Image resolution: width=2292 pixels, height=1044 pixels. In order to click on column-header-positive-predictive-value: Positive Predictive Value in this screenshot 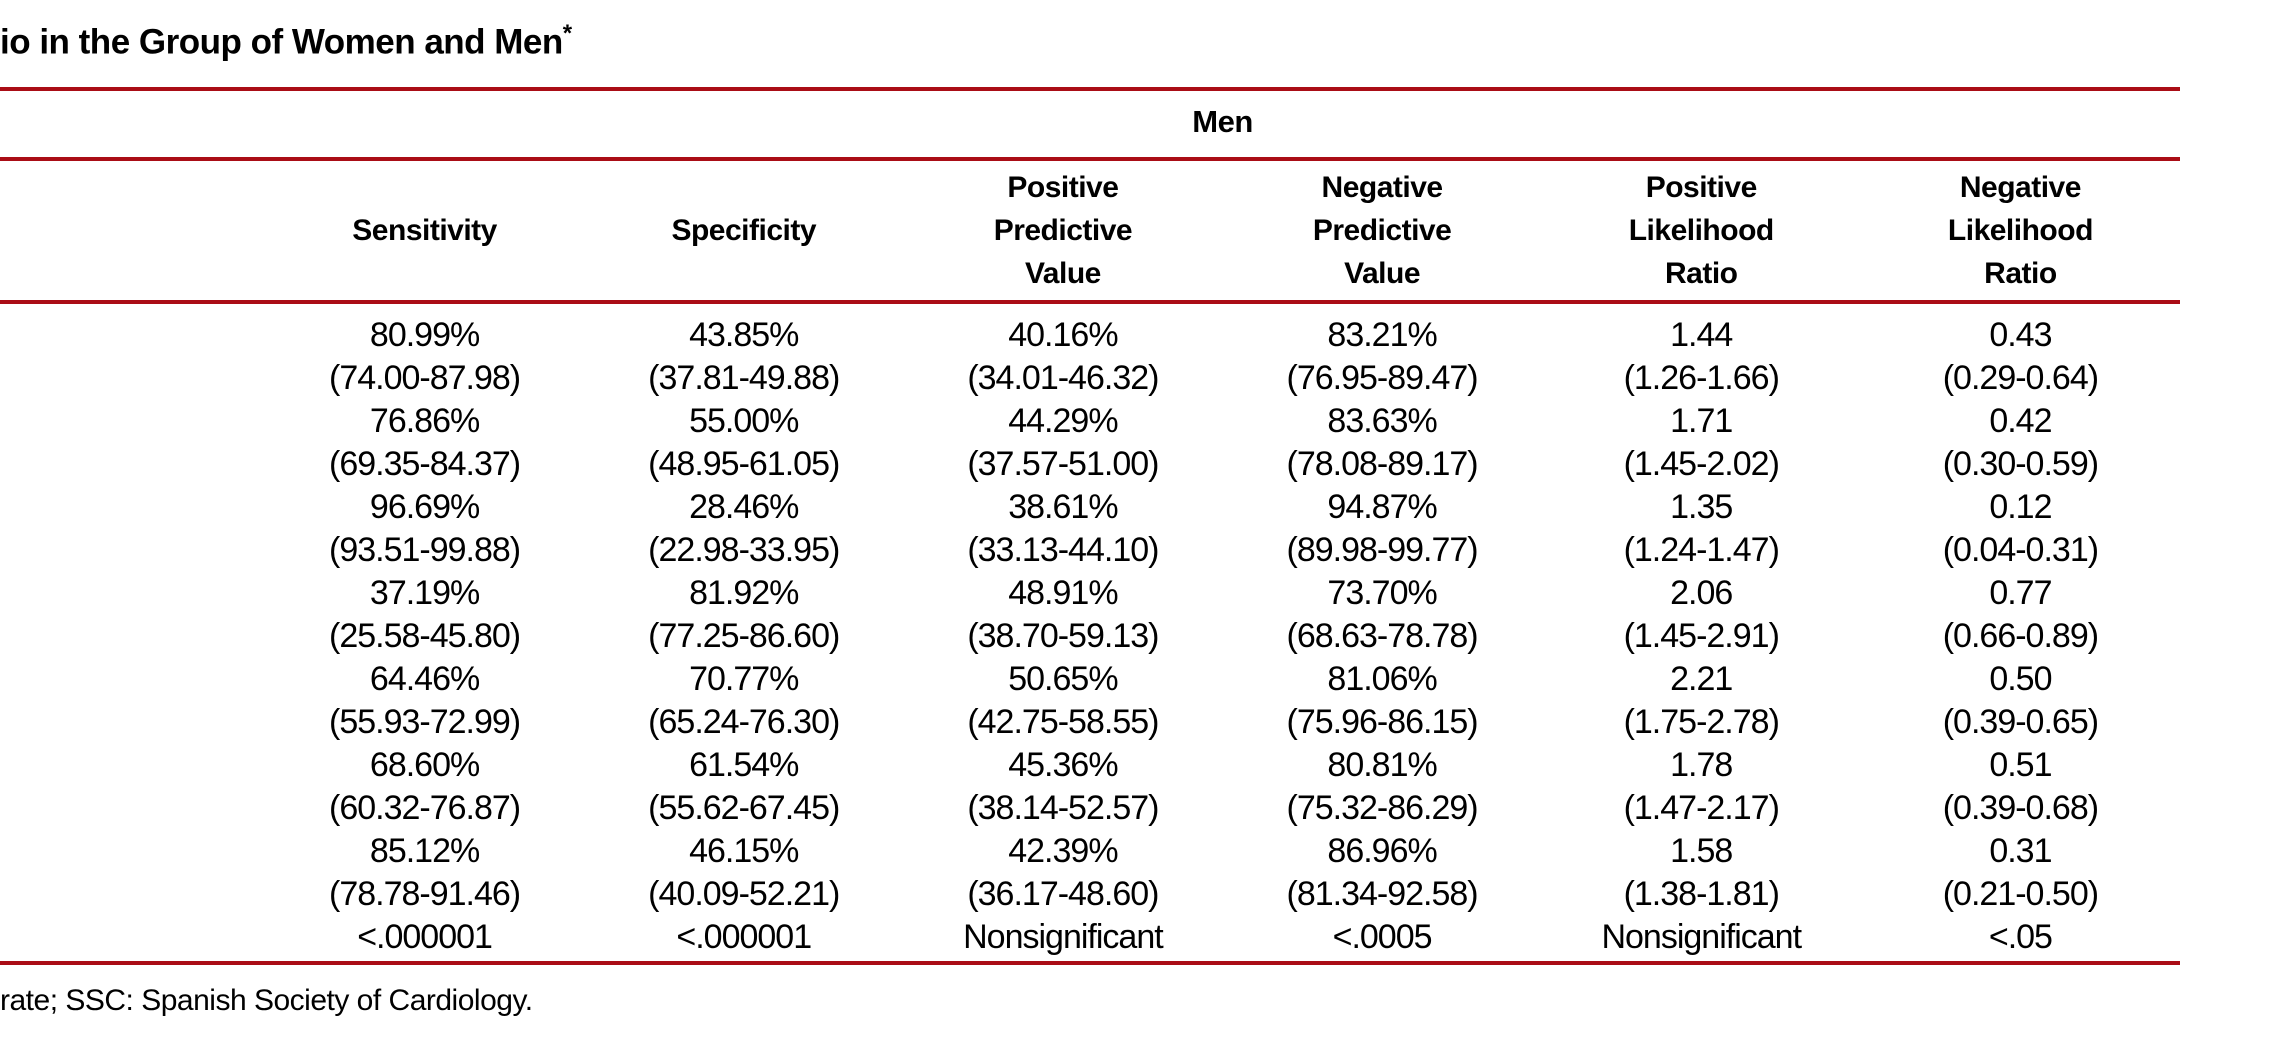, I will do `click(1063, 230)`.